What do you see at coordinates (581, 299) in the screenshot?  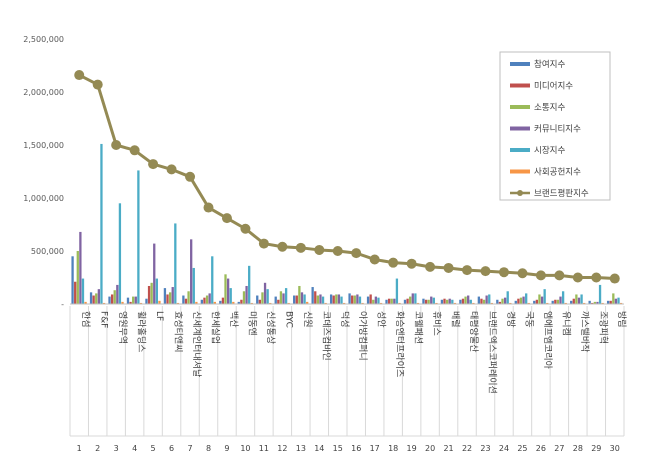 I see `bar-시장지수-까스텔바작` at bounding box center [581, 299].